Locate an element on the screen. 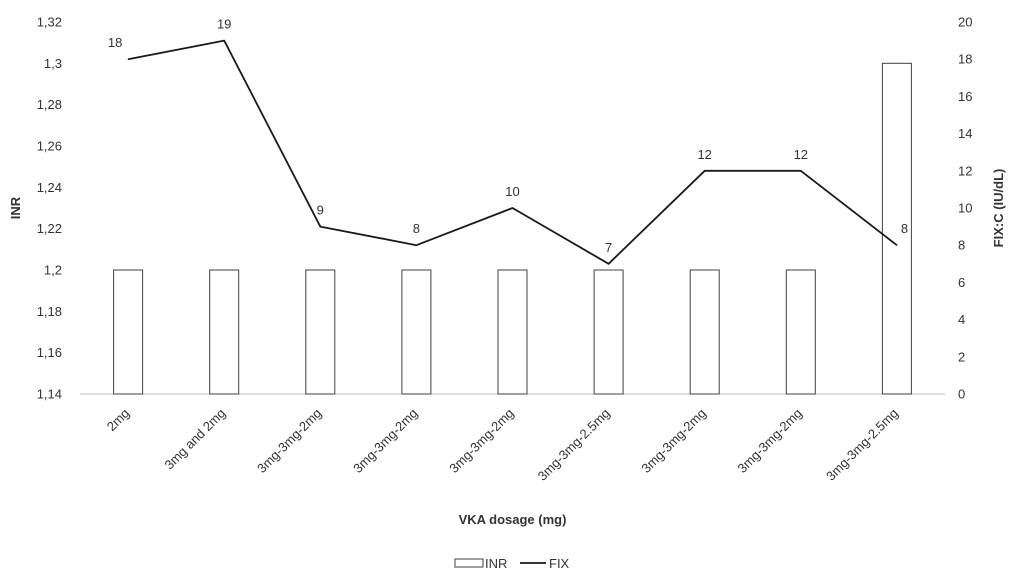 The image size is (1016, 571). left-tick-label: 1,28 is located at coordinates (49, 104).